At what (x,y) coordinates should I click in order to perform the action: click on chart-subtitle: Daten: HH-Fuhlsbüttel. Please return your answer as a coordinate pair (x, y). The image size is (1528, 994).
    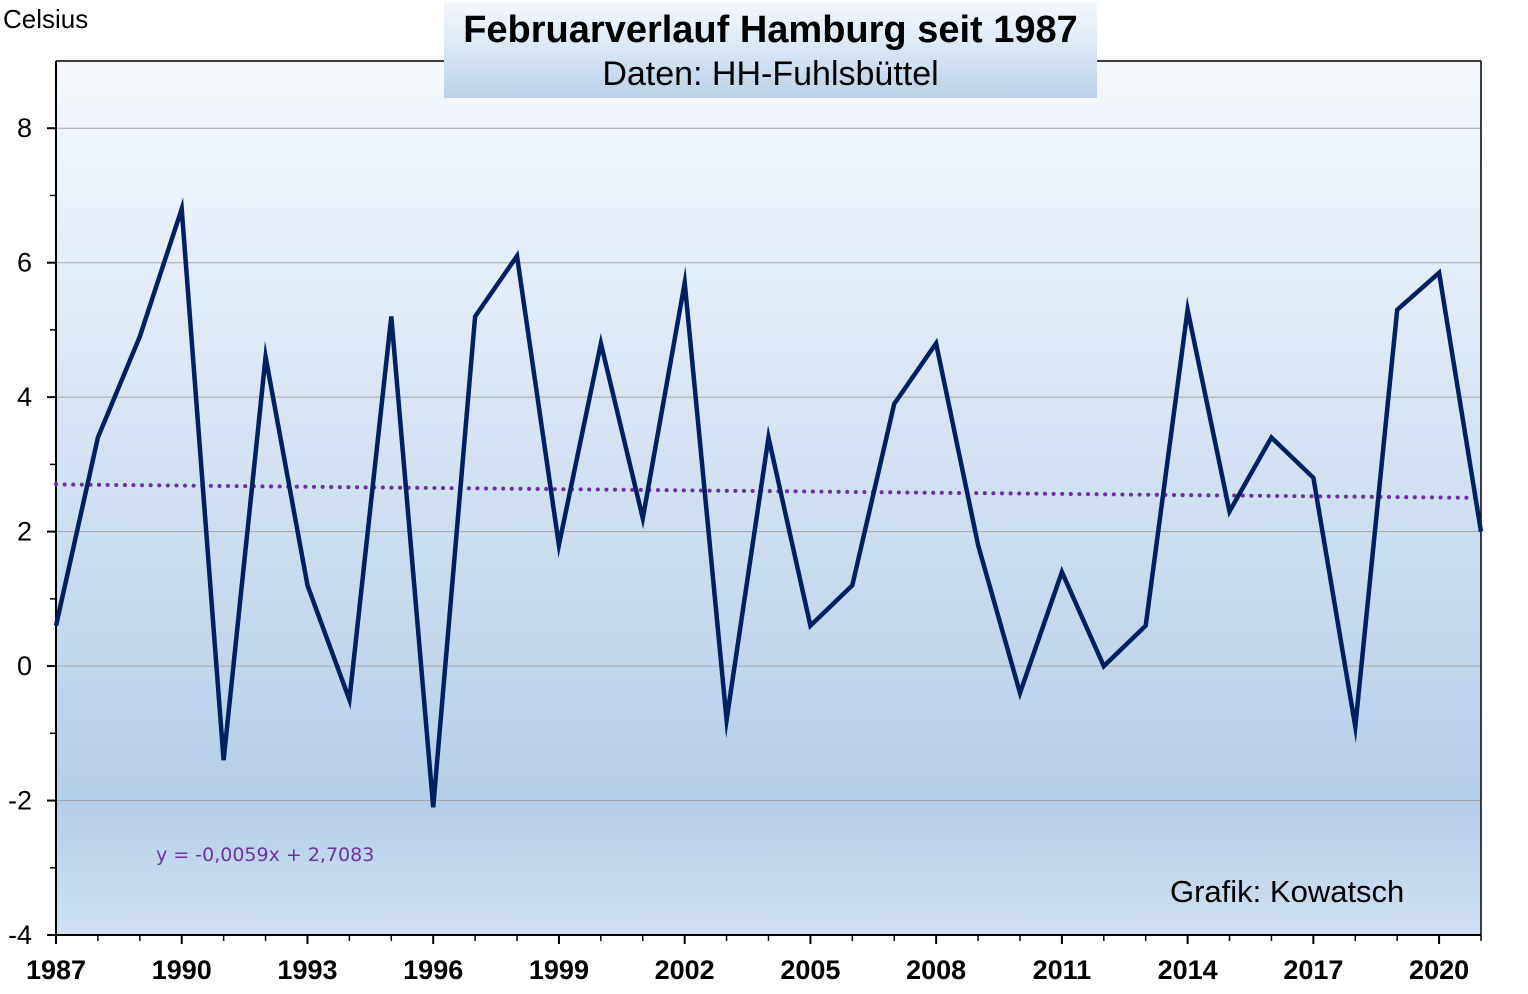
    Looking at the image, I should click on (770, 74).